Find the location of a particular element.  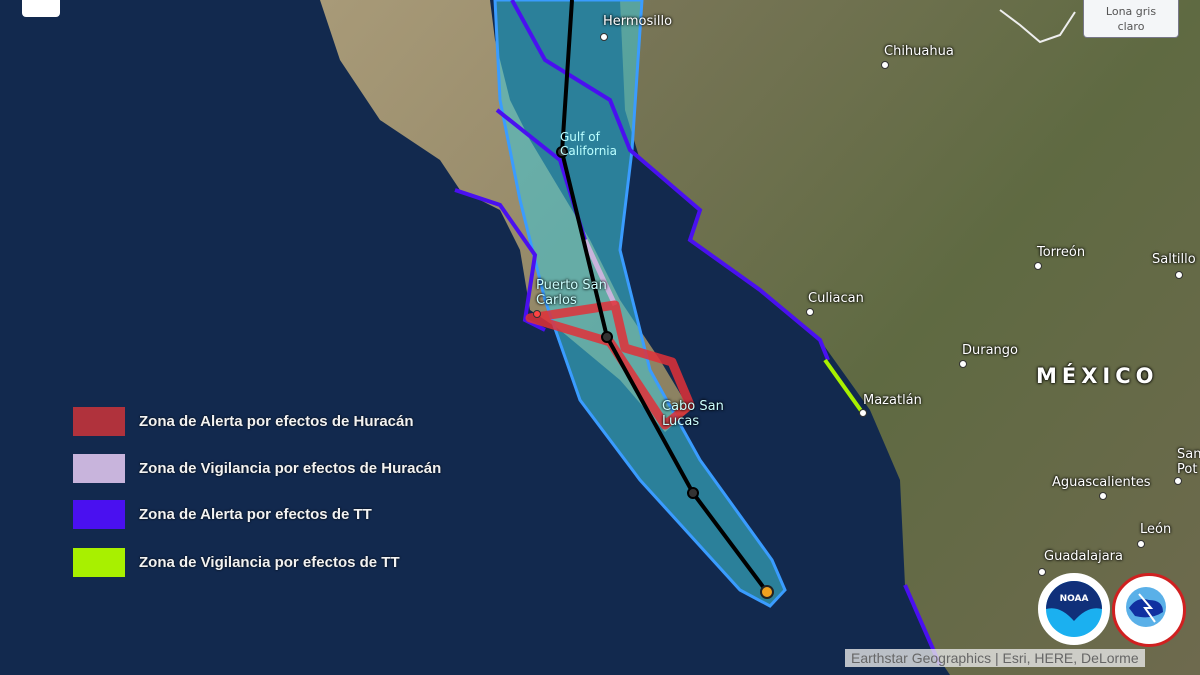

city-label-cabo-san-lucas: Cabo San Lucas is located at coordinates (693, 414).